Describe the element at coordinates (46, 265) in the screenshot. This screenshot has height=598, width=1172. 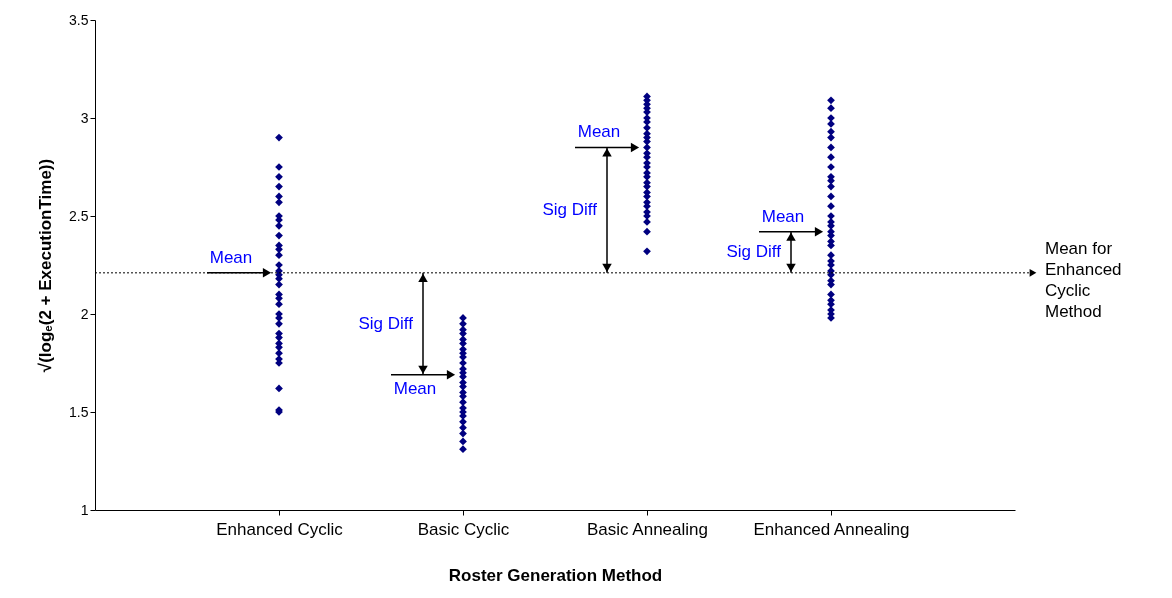
I see `y-axis-title: √(logₑ(2 + ExecutionTime))` at that location.